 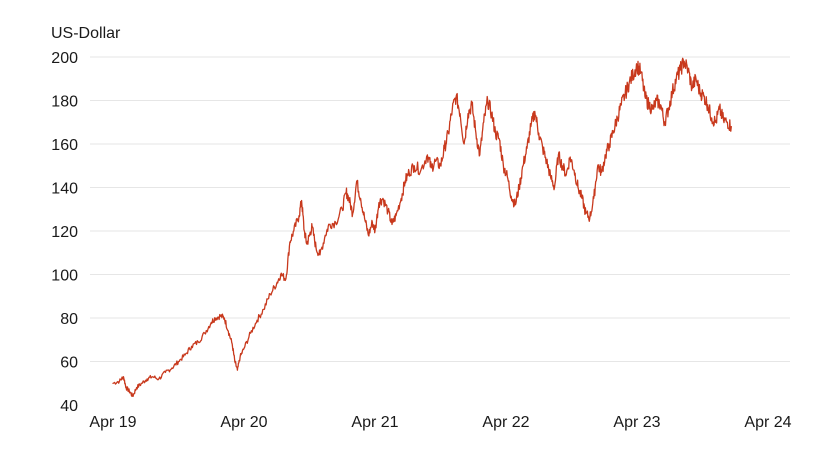 What do you see at coordinates (243, 422) in the screenshot?
I see `x-tick-label: Apr 20` at bounding box center [243, 422].